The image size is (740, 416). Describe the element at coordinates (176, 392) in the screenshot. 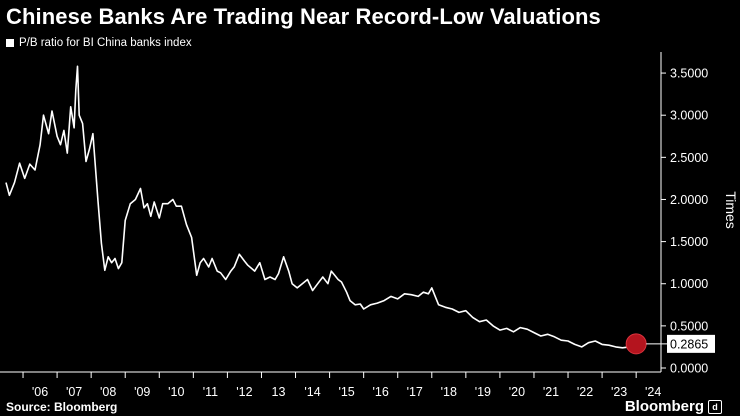

I see `x-tick-label: '10` at that location.